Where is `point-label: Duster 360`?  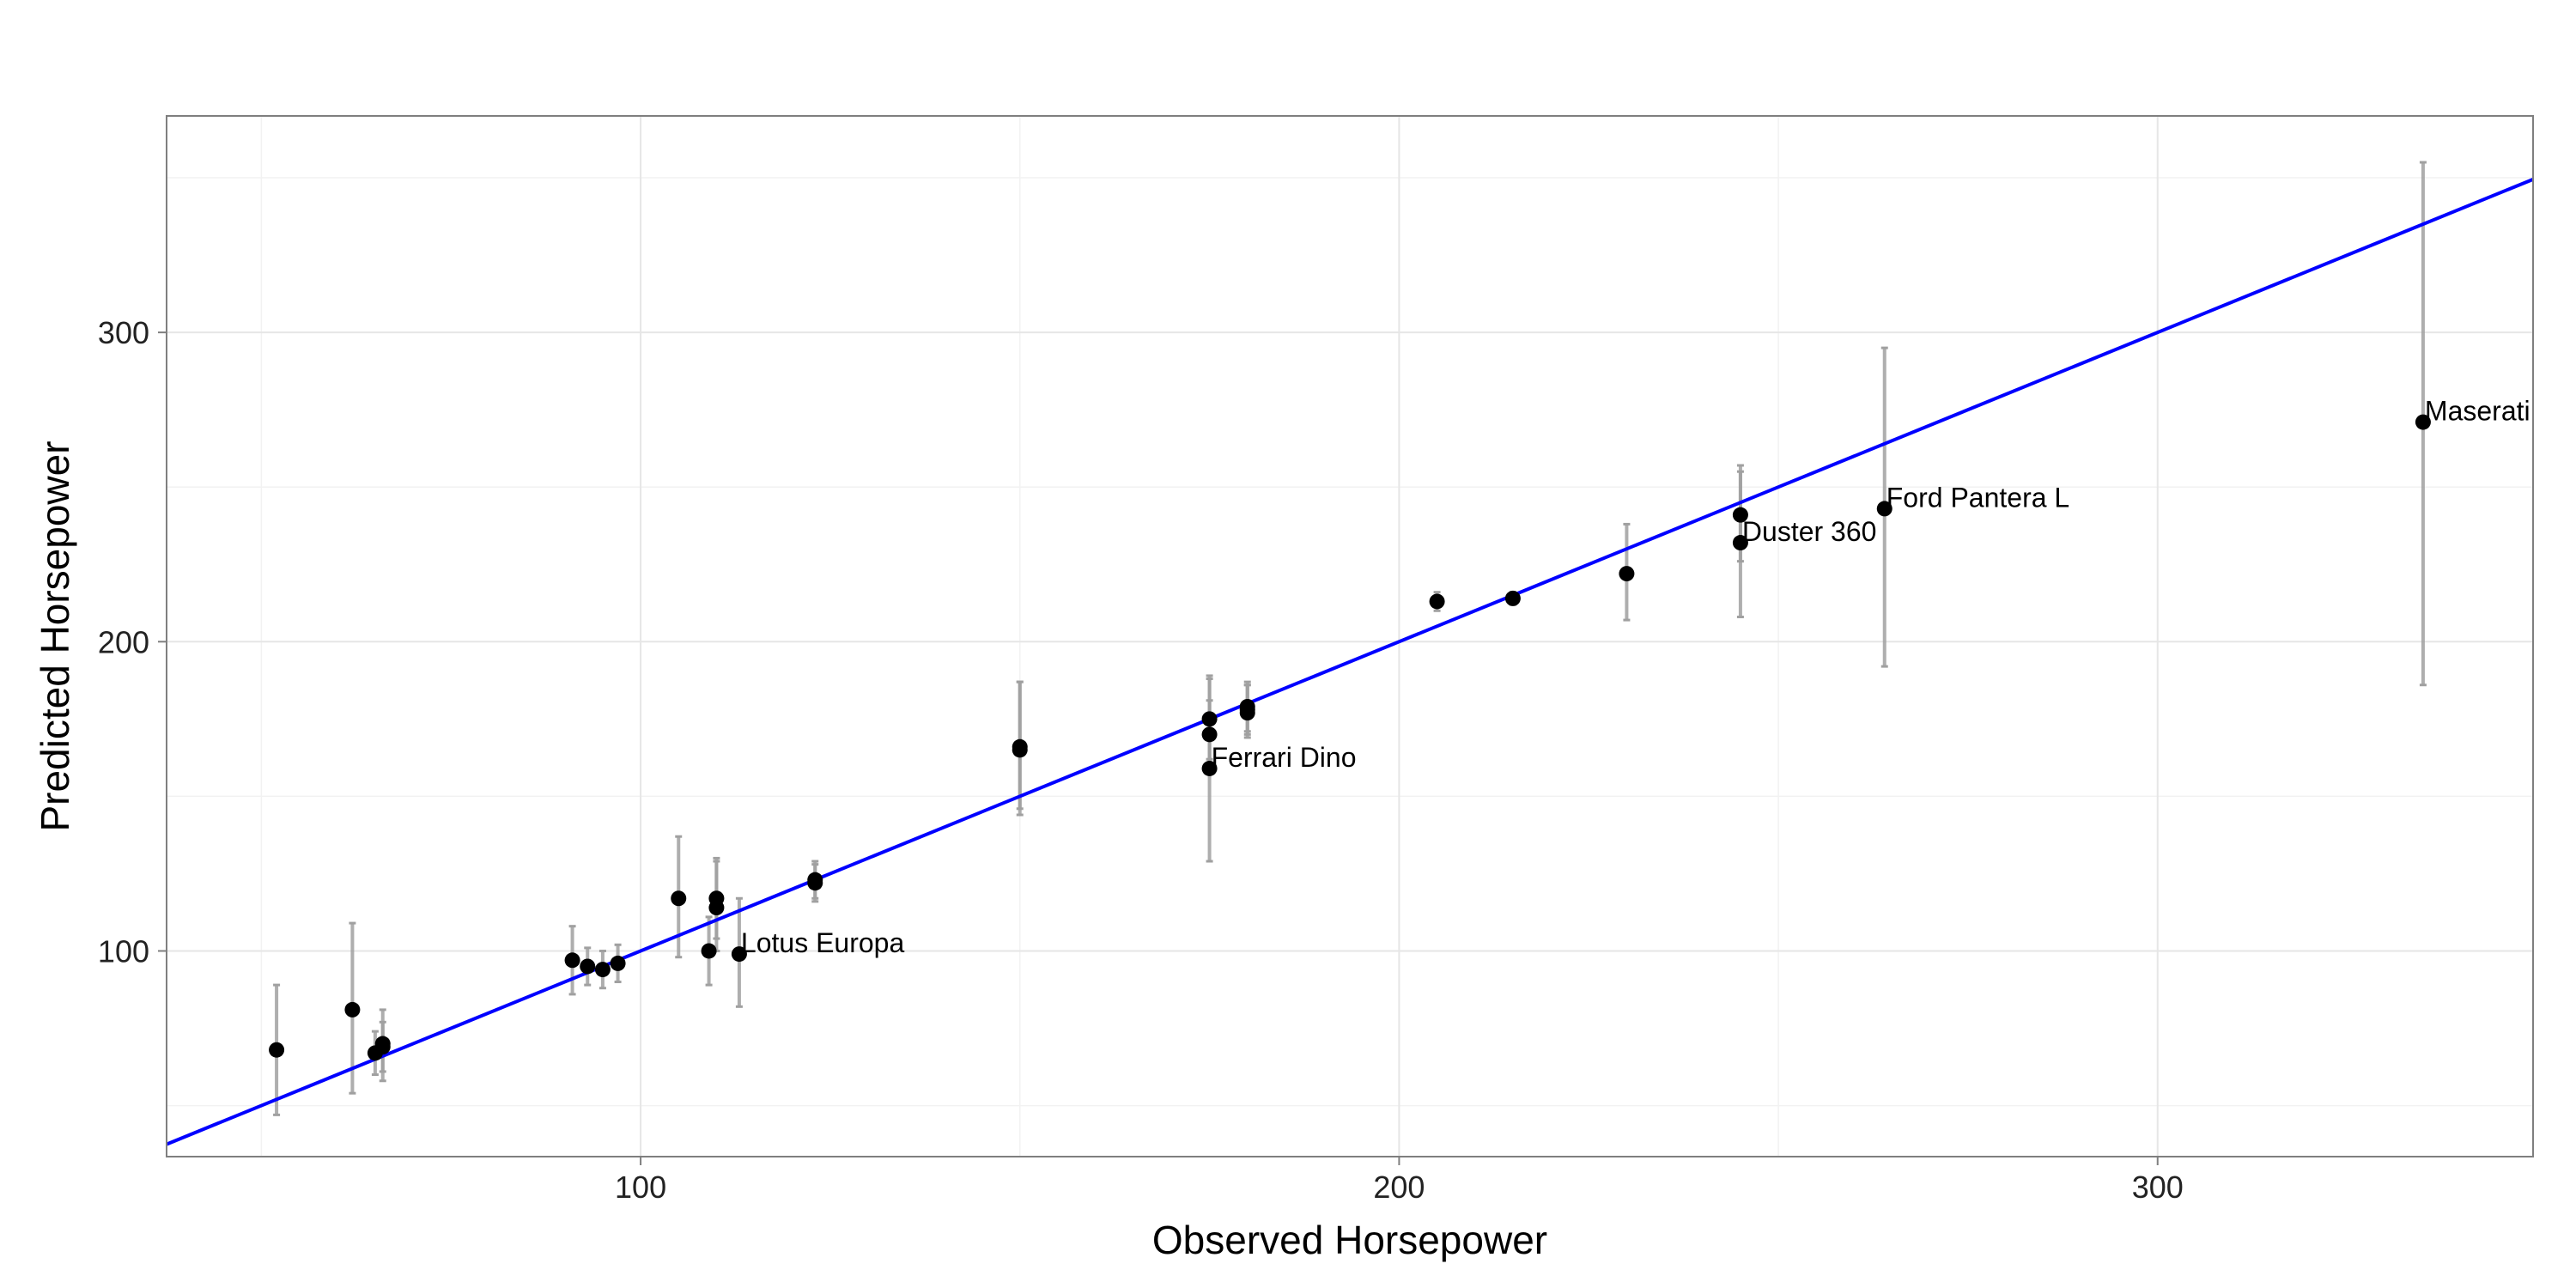
point-label: Duster 360 is located at coordinates (1809, 532).